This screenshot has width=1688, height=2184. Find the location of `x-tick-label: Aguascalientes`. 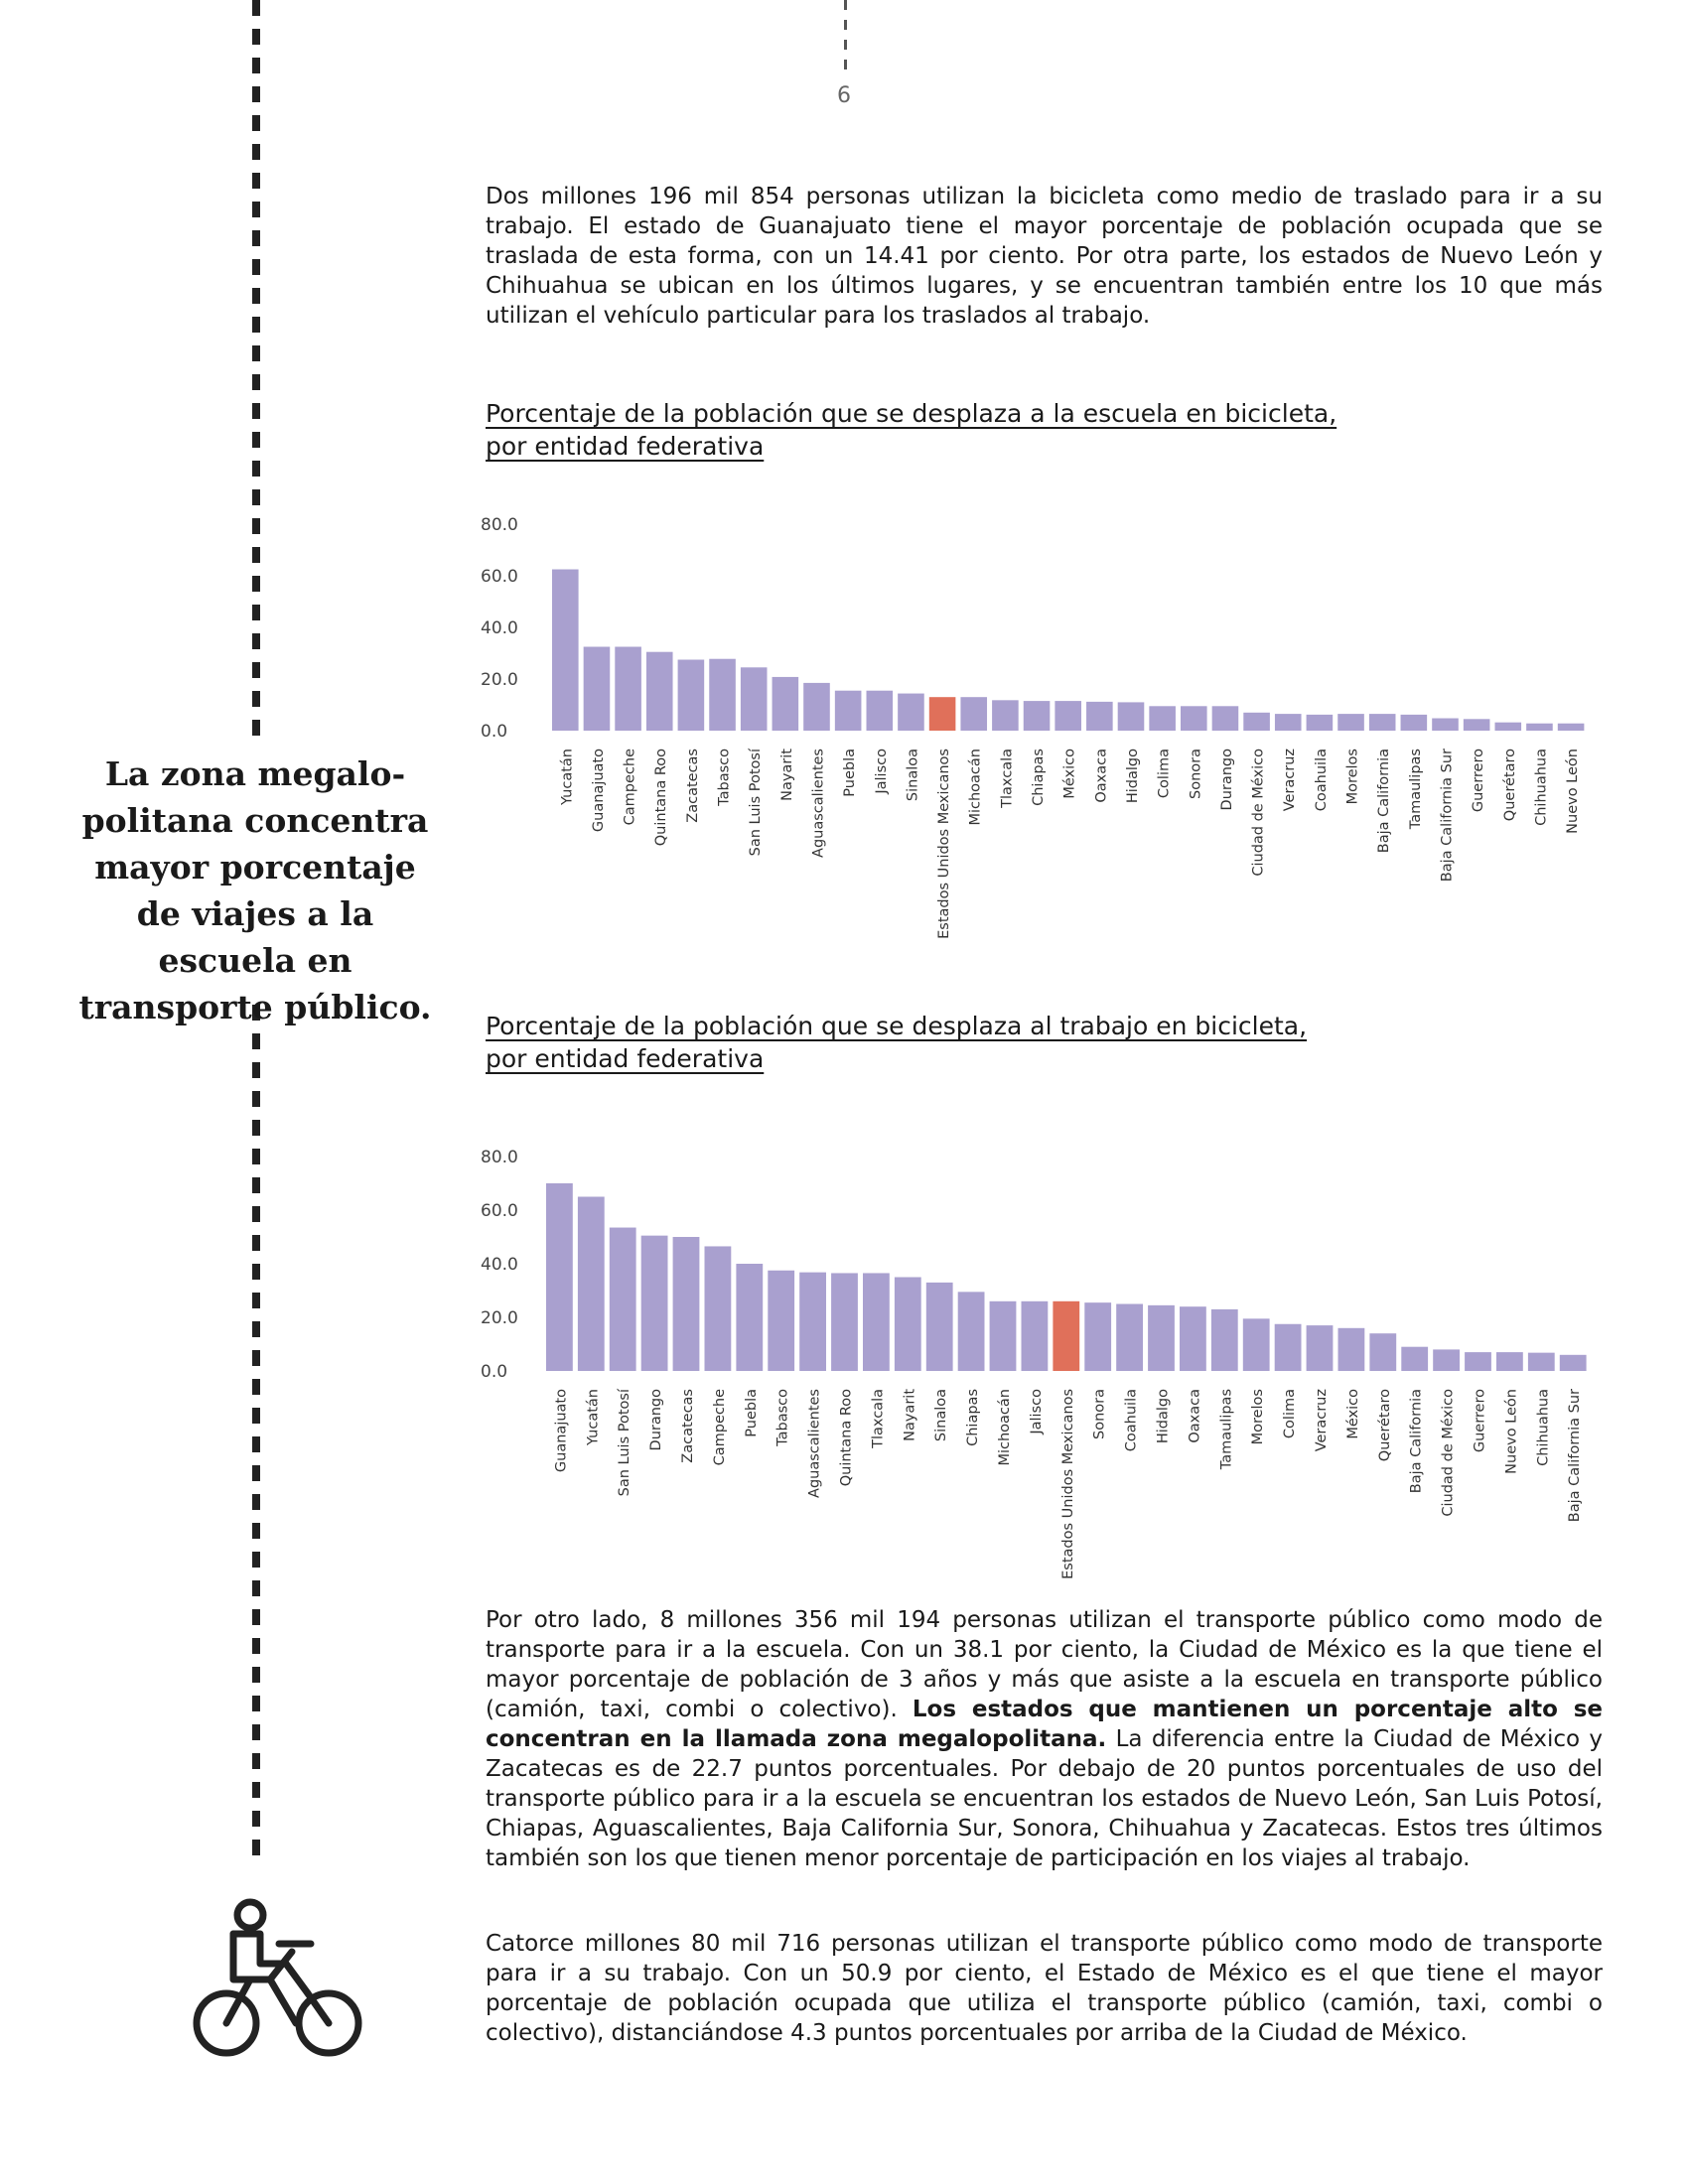

x-tick-label: Aguascalientes is located at coordinates (815, 1443).